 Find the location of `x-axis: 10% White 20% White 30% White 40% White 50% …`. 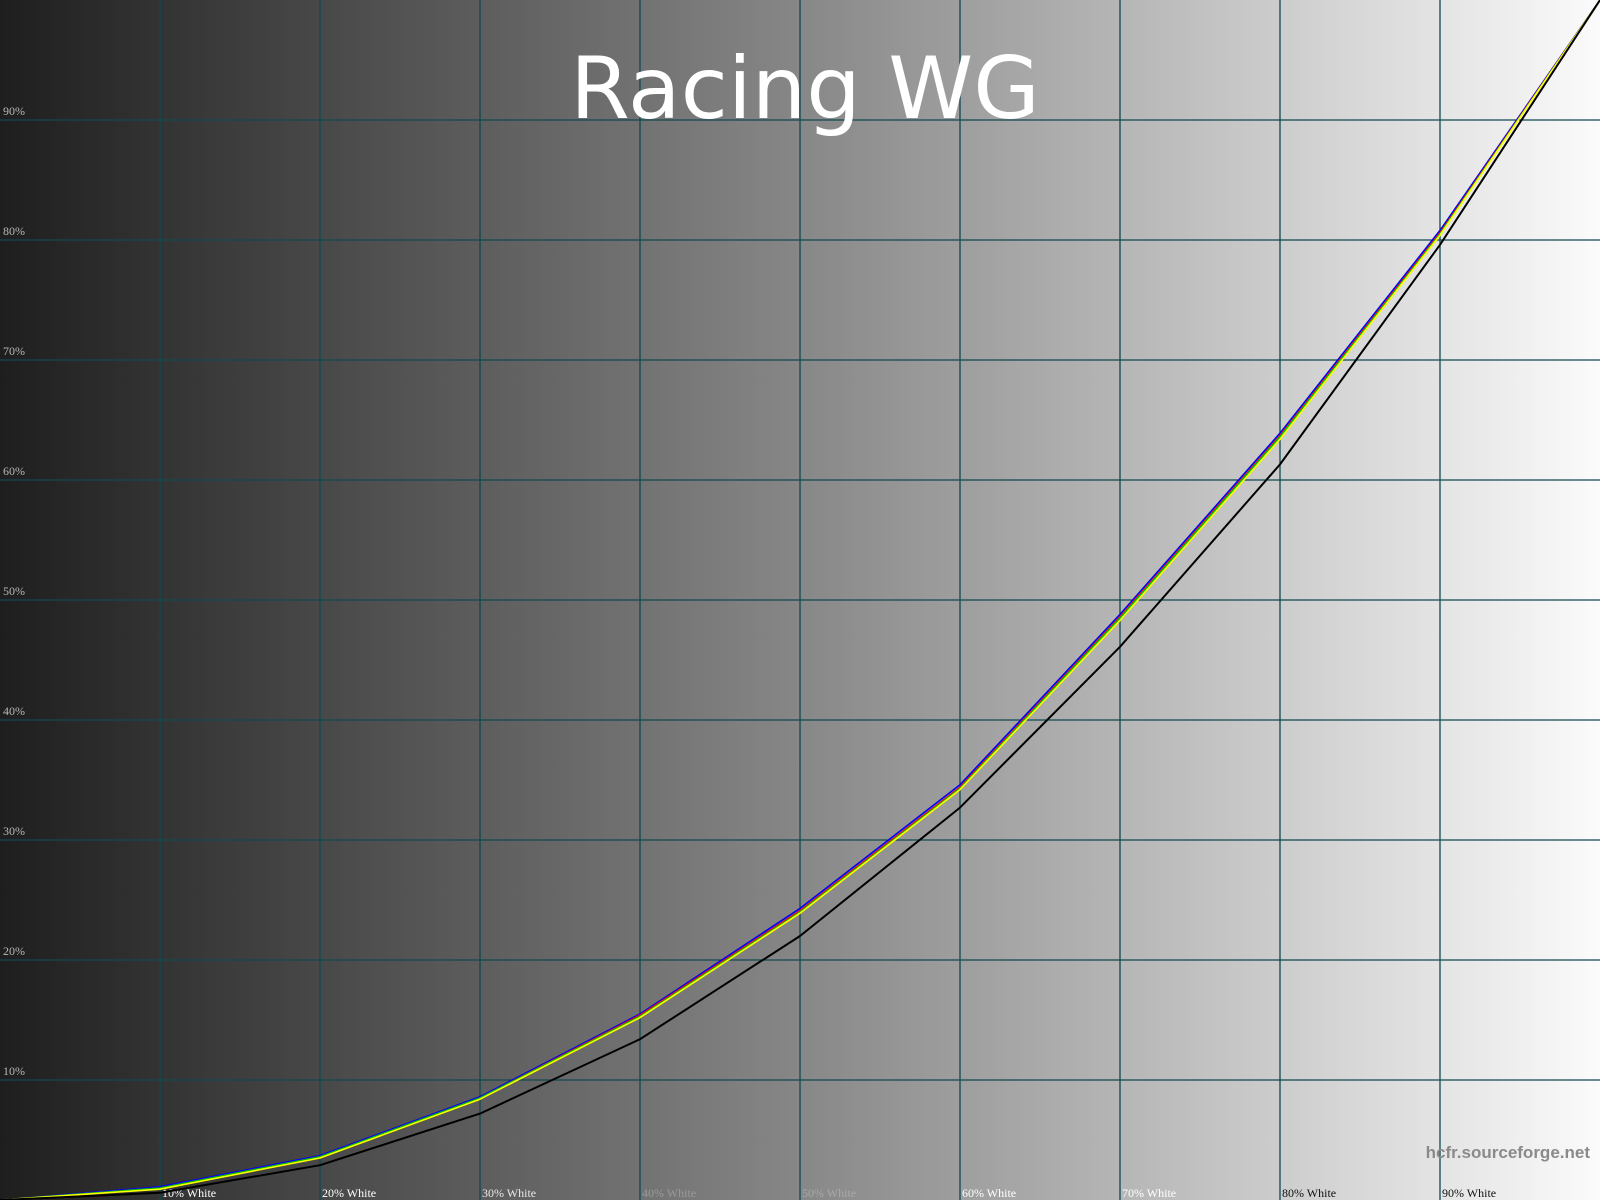

x-axis: 10% White 20% White 30% White 40% White 50% … is located at coordinates (829, 1193).